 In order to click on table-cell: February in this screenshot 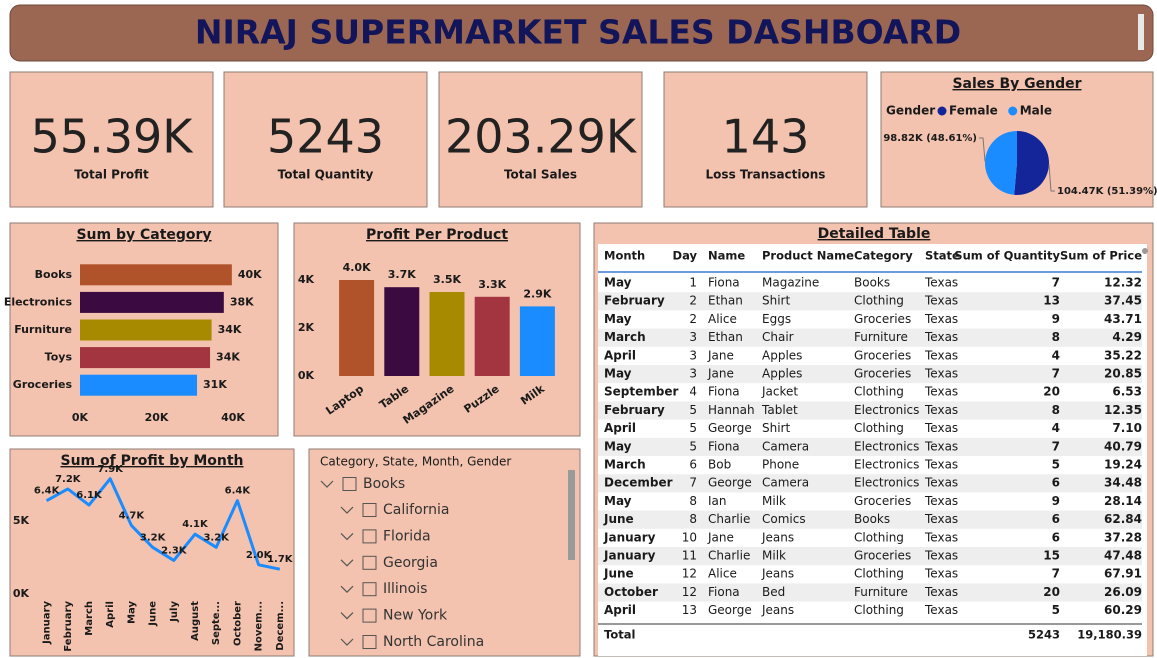, I will do `click(634, 301)`.